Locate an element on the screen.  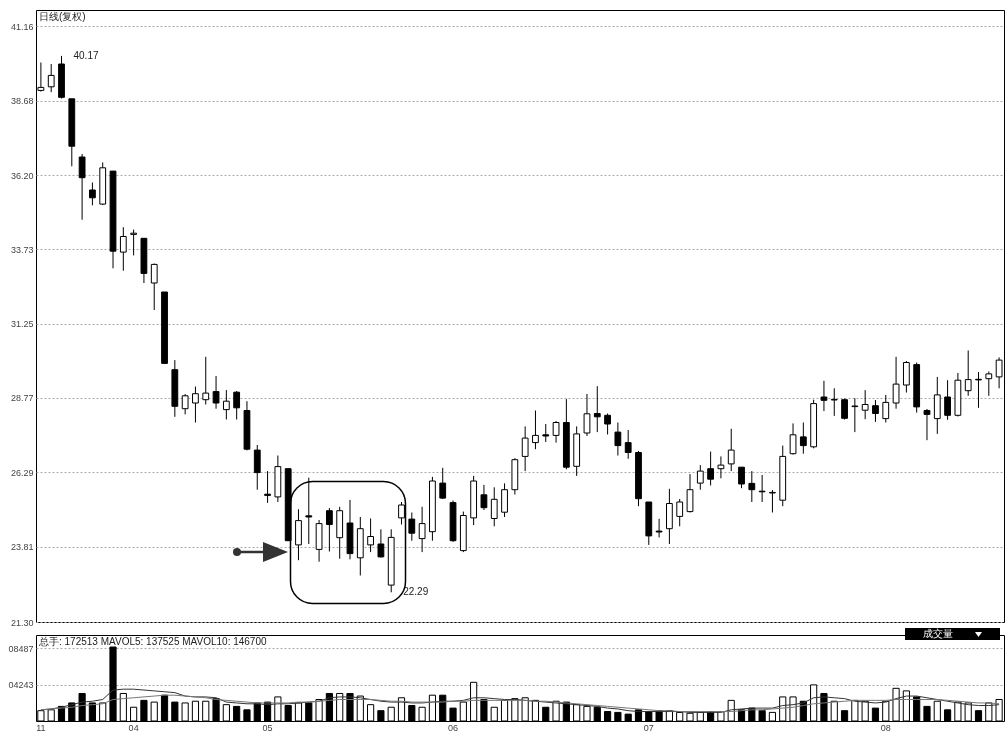
annotation: 40.17 is located at coordinates (86, 55).